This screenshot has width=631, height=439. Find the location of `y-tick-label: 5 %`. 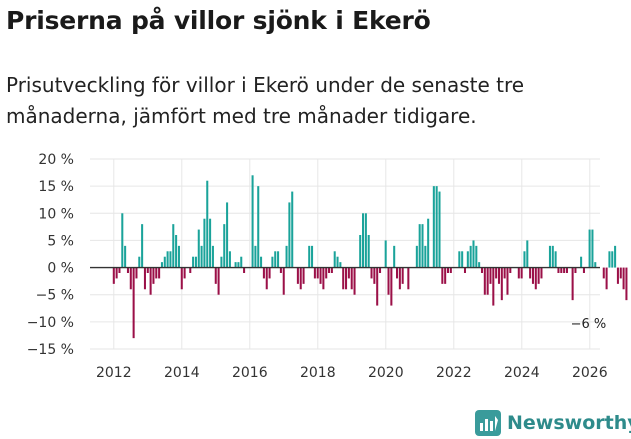

y-tick-label: 5 % is located at coordinates (60, 241).